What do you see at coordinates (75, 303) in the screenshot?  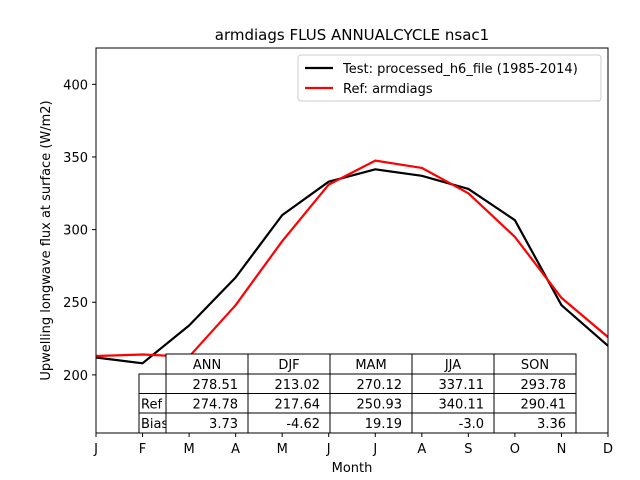 I see `y-tick-label: 250` at bounding box center [75, 303].